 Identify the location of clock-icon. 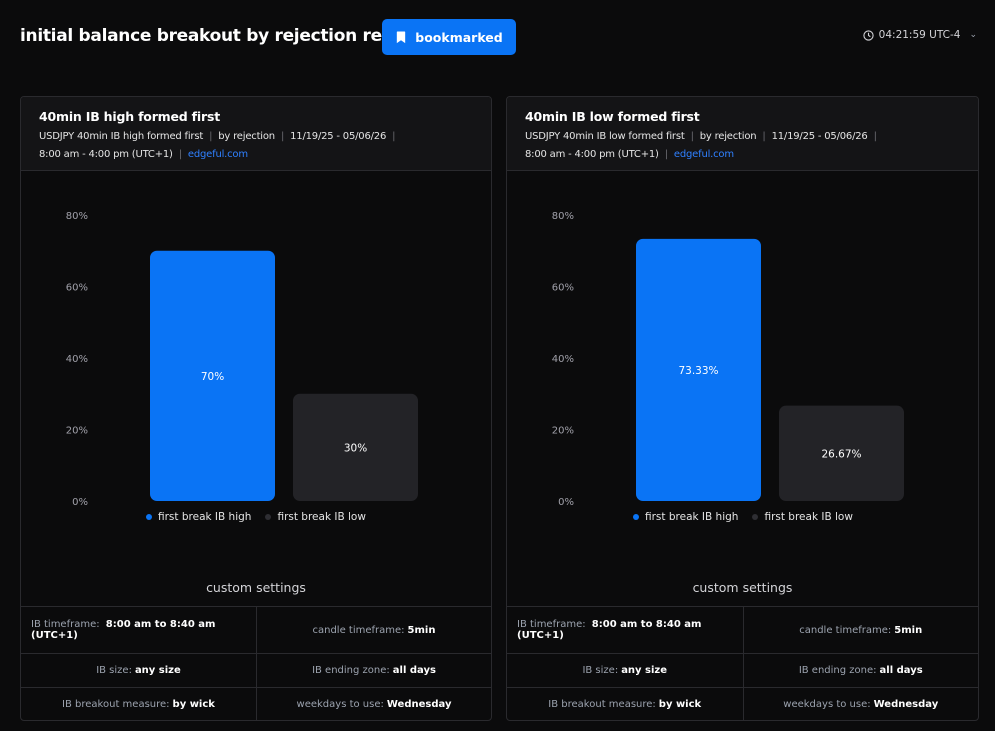
(868, 35).